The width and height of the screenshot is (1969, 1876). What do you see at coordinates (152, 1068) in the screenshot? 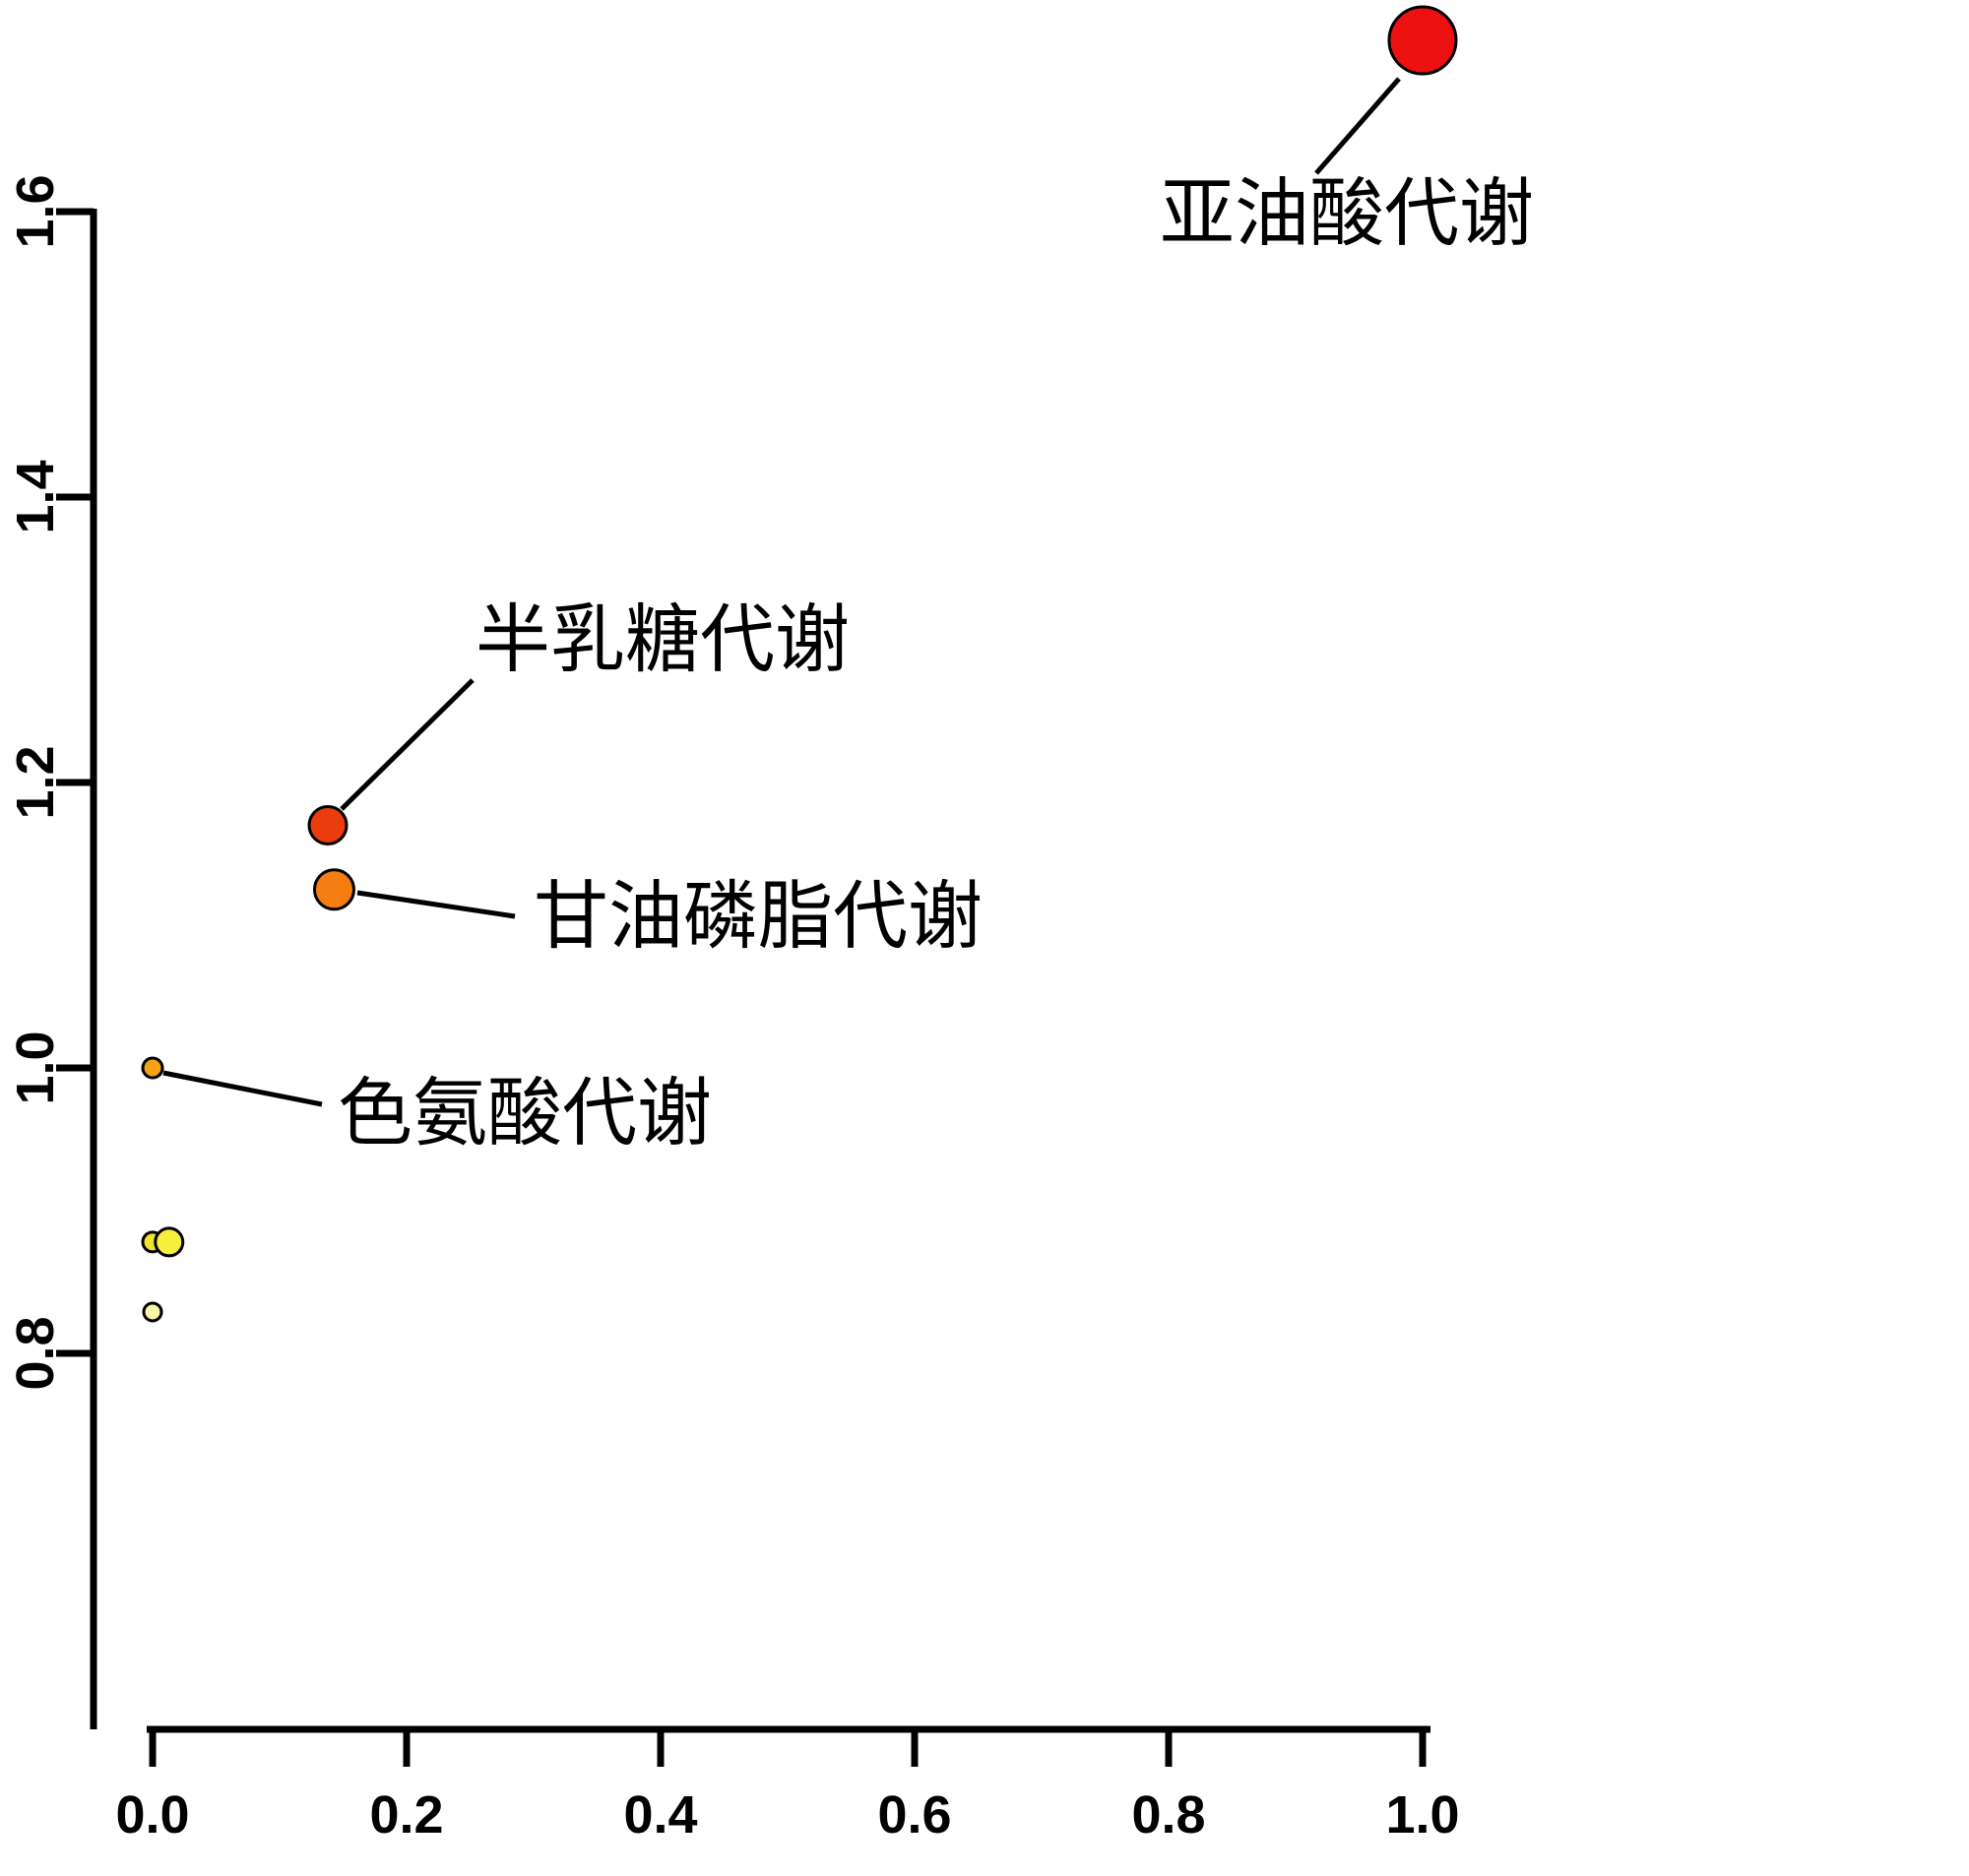
I see `data-point-tryptophan-metabolism` at bounding box center [152, 1068].